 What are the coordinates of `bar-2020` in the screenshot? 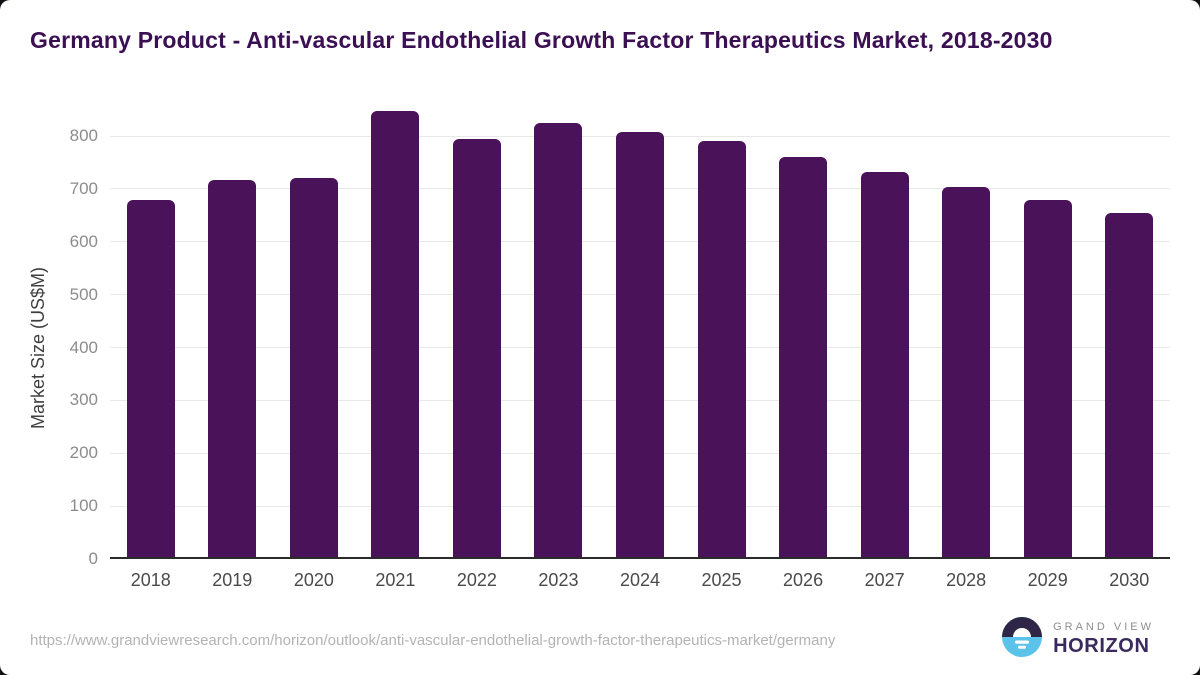 It's located at (313, 368).